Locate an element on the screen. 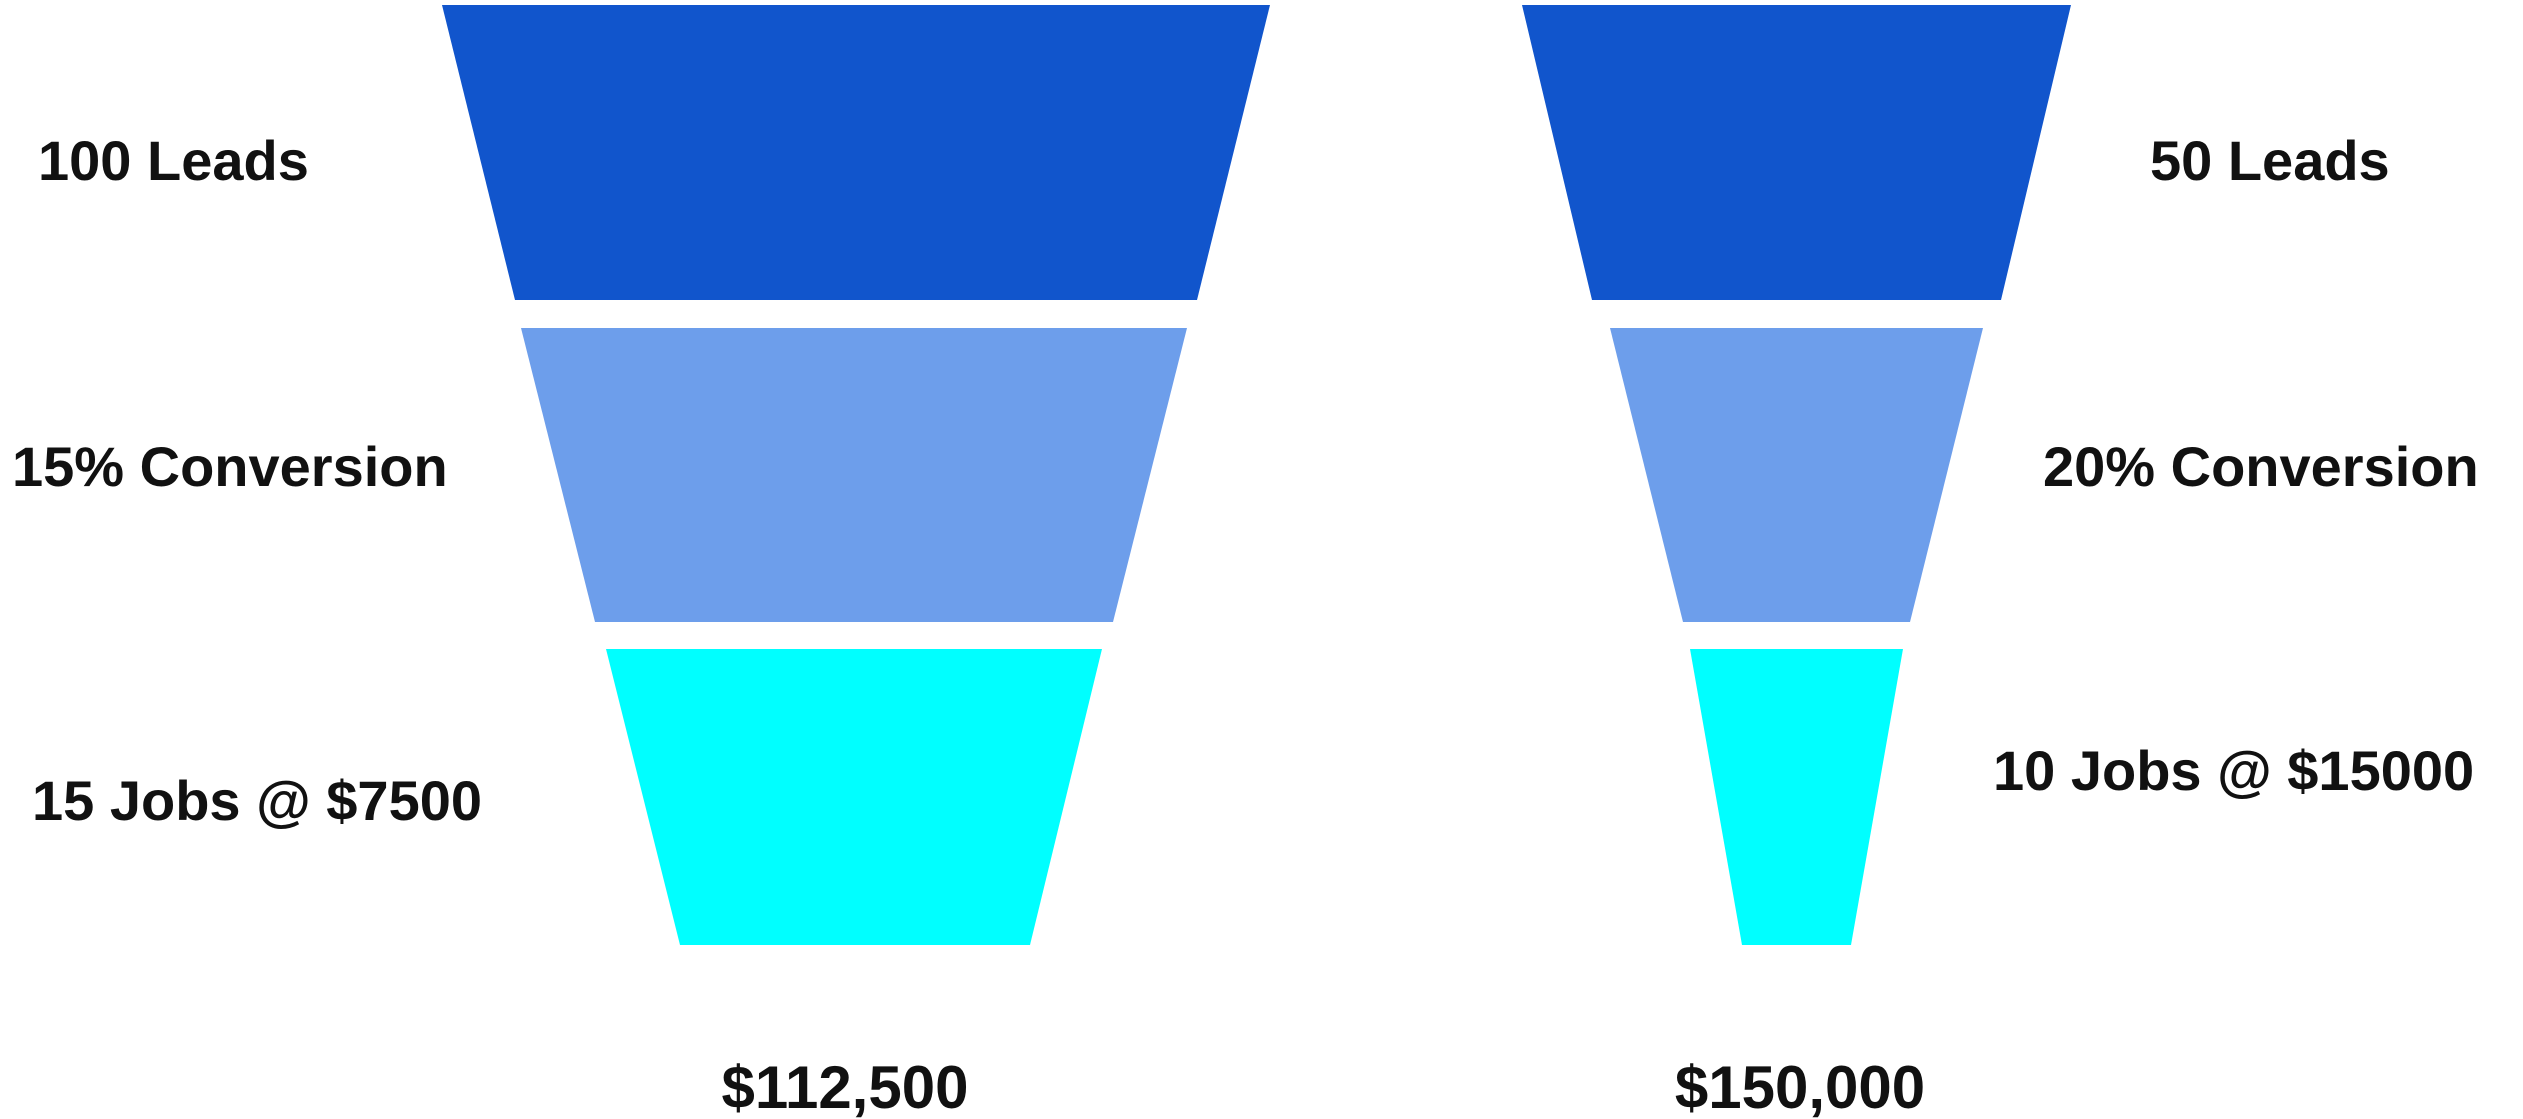  funnel-right-label-leads: 50 Leads is located at coordinates (2270, 160).